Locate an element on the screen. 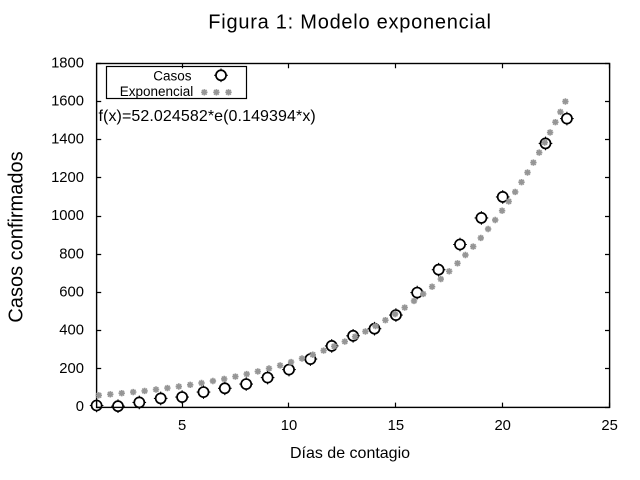 Image resolution: width=640 pixels, height=480 pixels. svg-text: 200 is located at coordinates (71, 369).